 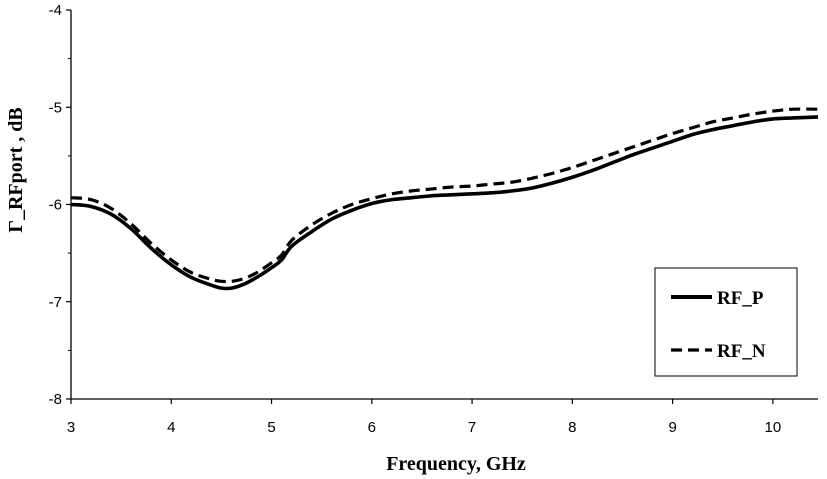 I want to click on y-tick-label: -6, so click(x=55, y=205).